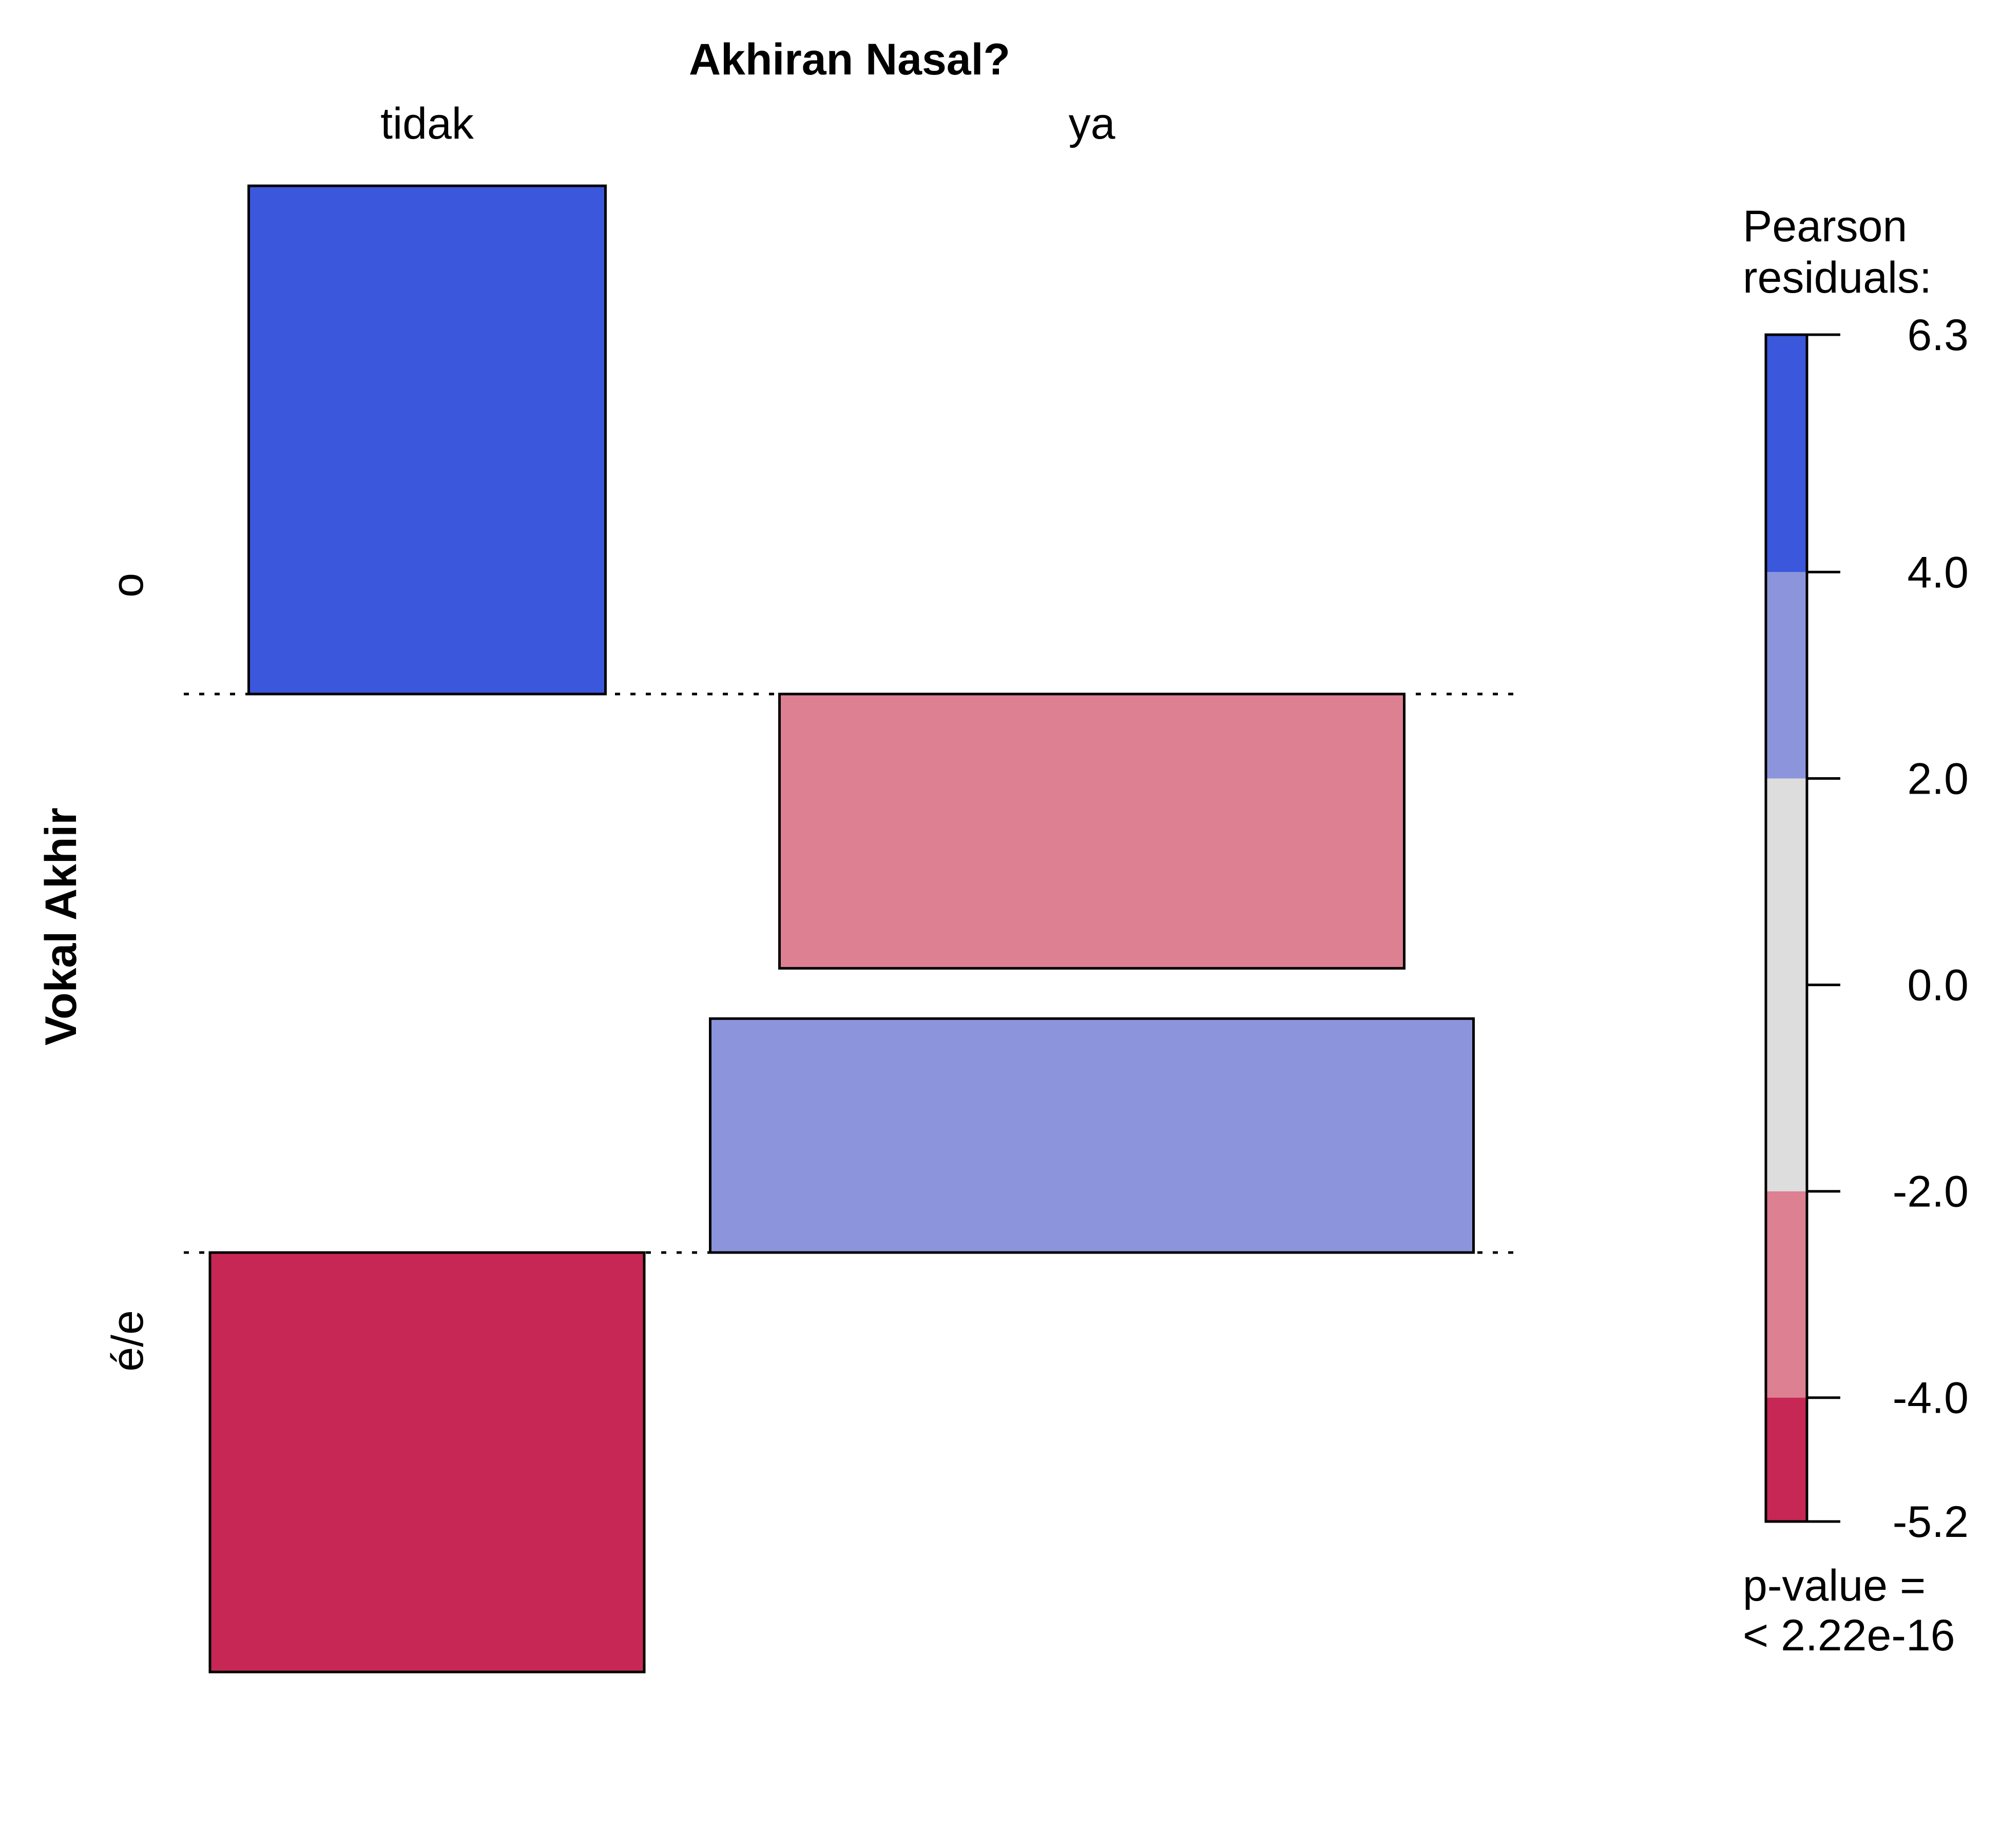 The image size is (2002, 1848). I want to click on legend-tick-label-2: 2.0, so click(1938, 779).